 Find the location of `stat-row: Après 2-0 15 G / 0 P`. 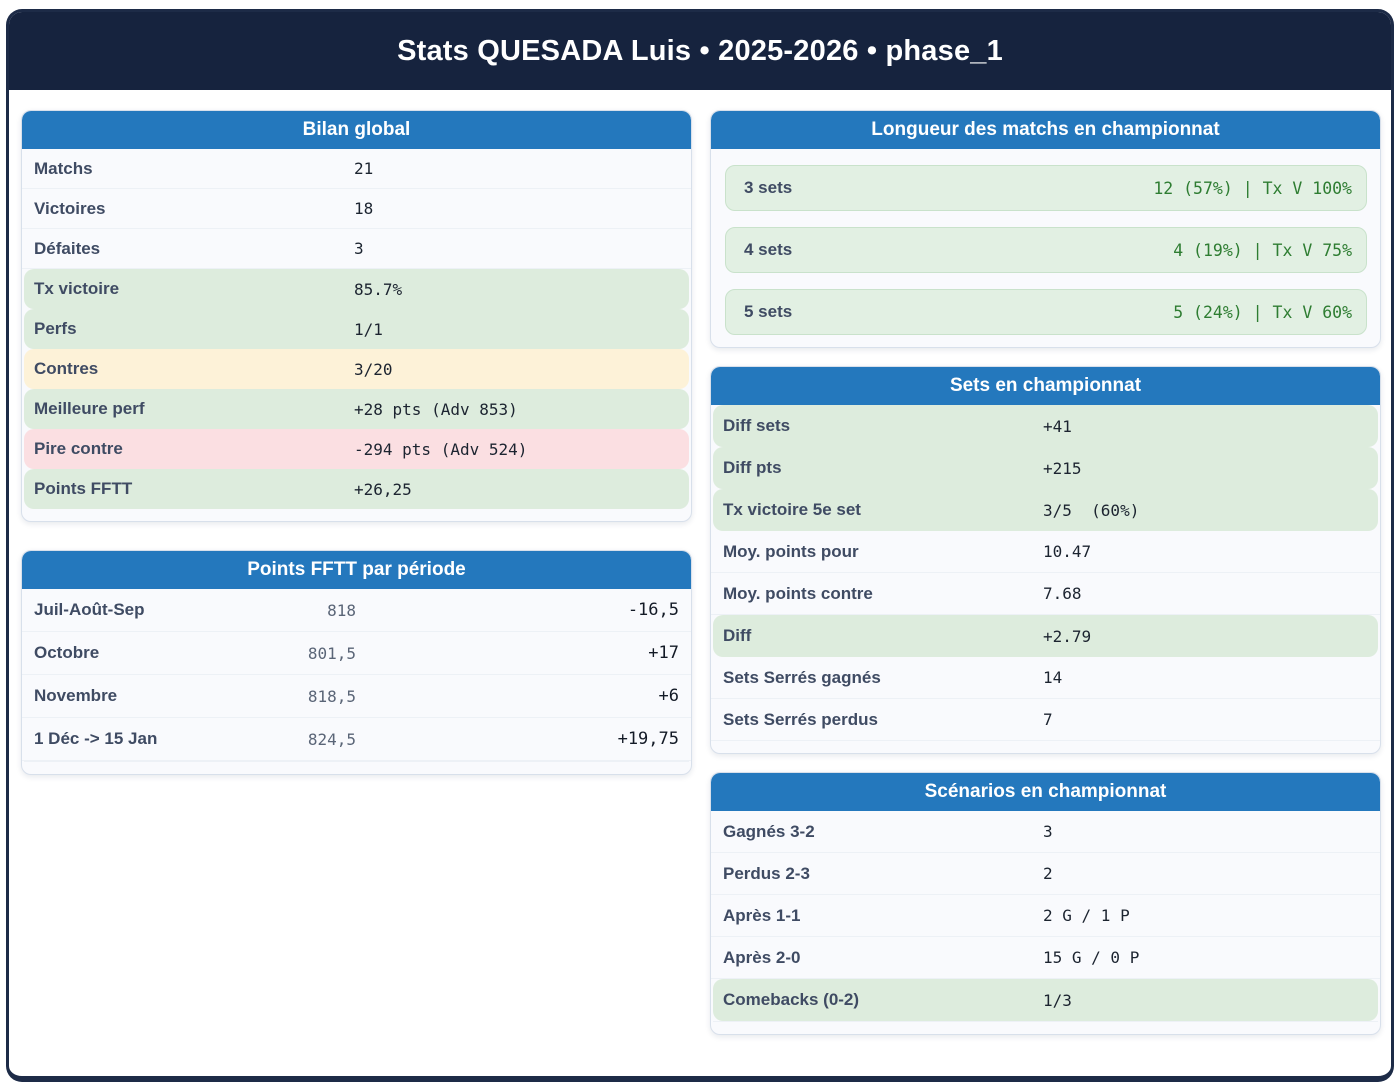

stat-row: Après 2-0 15 G / 0 P is located at coordinates (1045, 958).